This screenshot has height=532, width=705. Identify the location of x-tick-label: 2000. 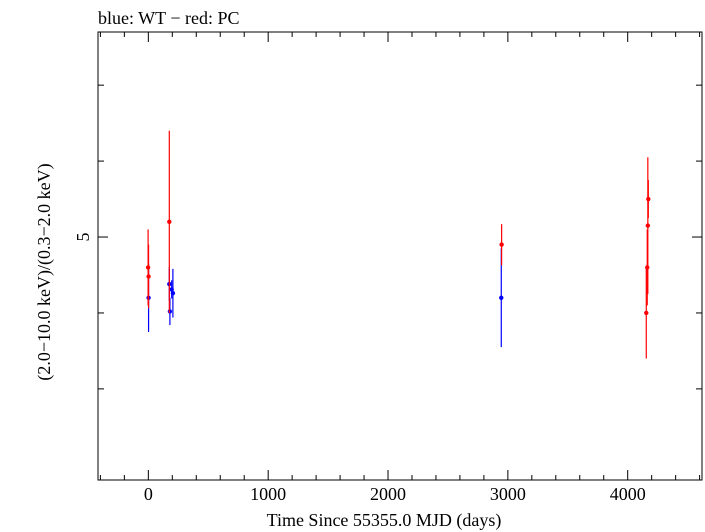
(388, 494).